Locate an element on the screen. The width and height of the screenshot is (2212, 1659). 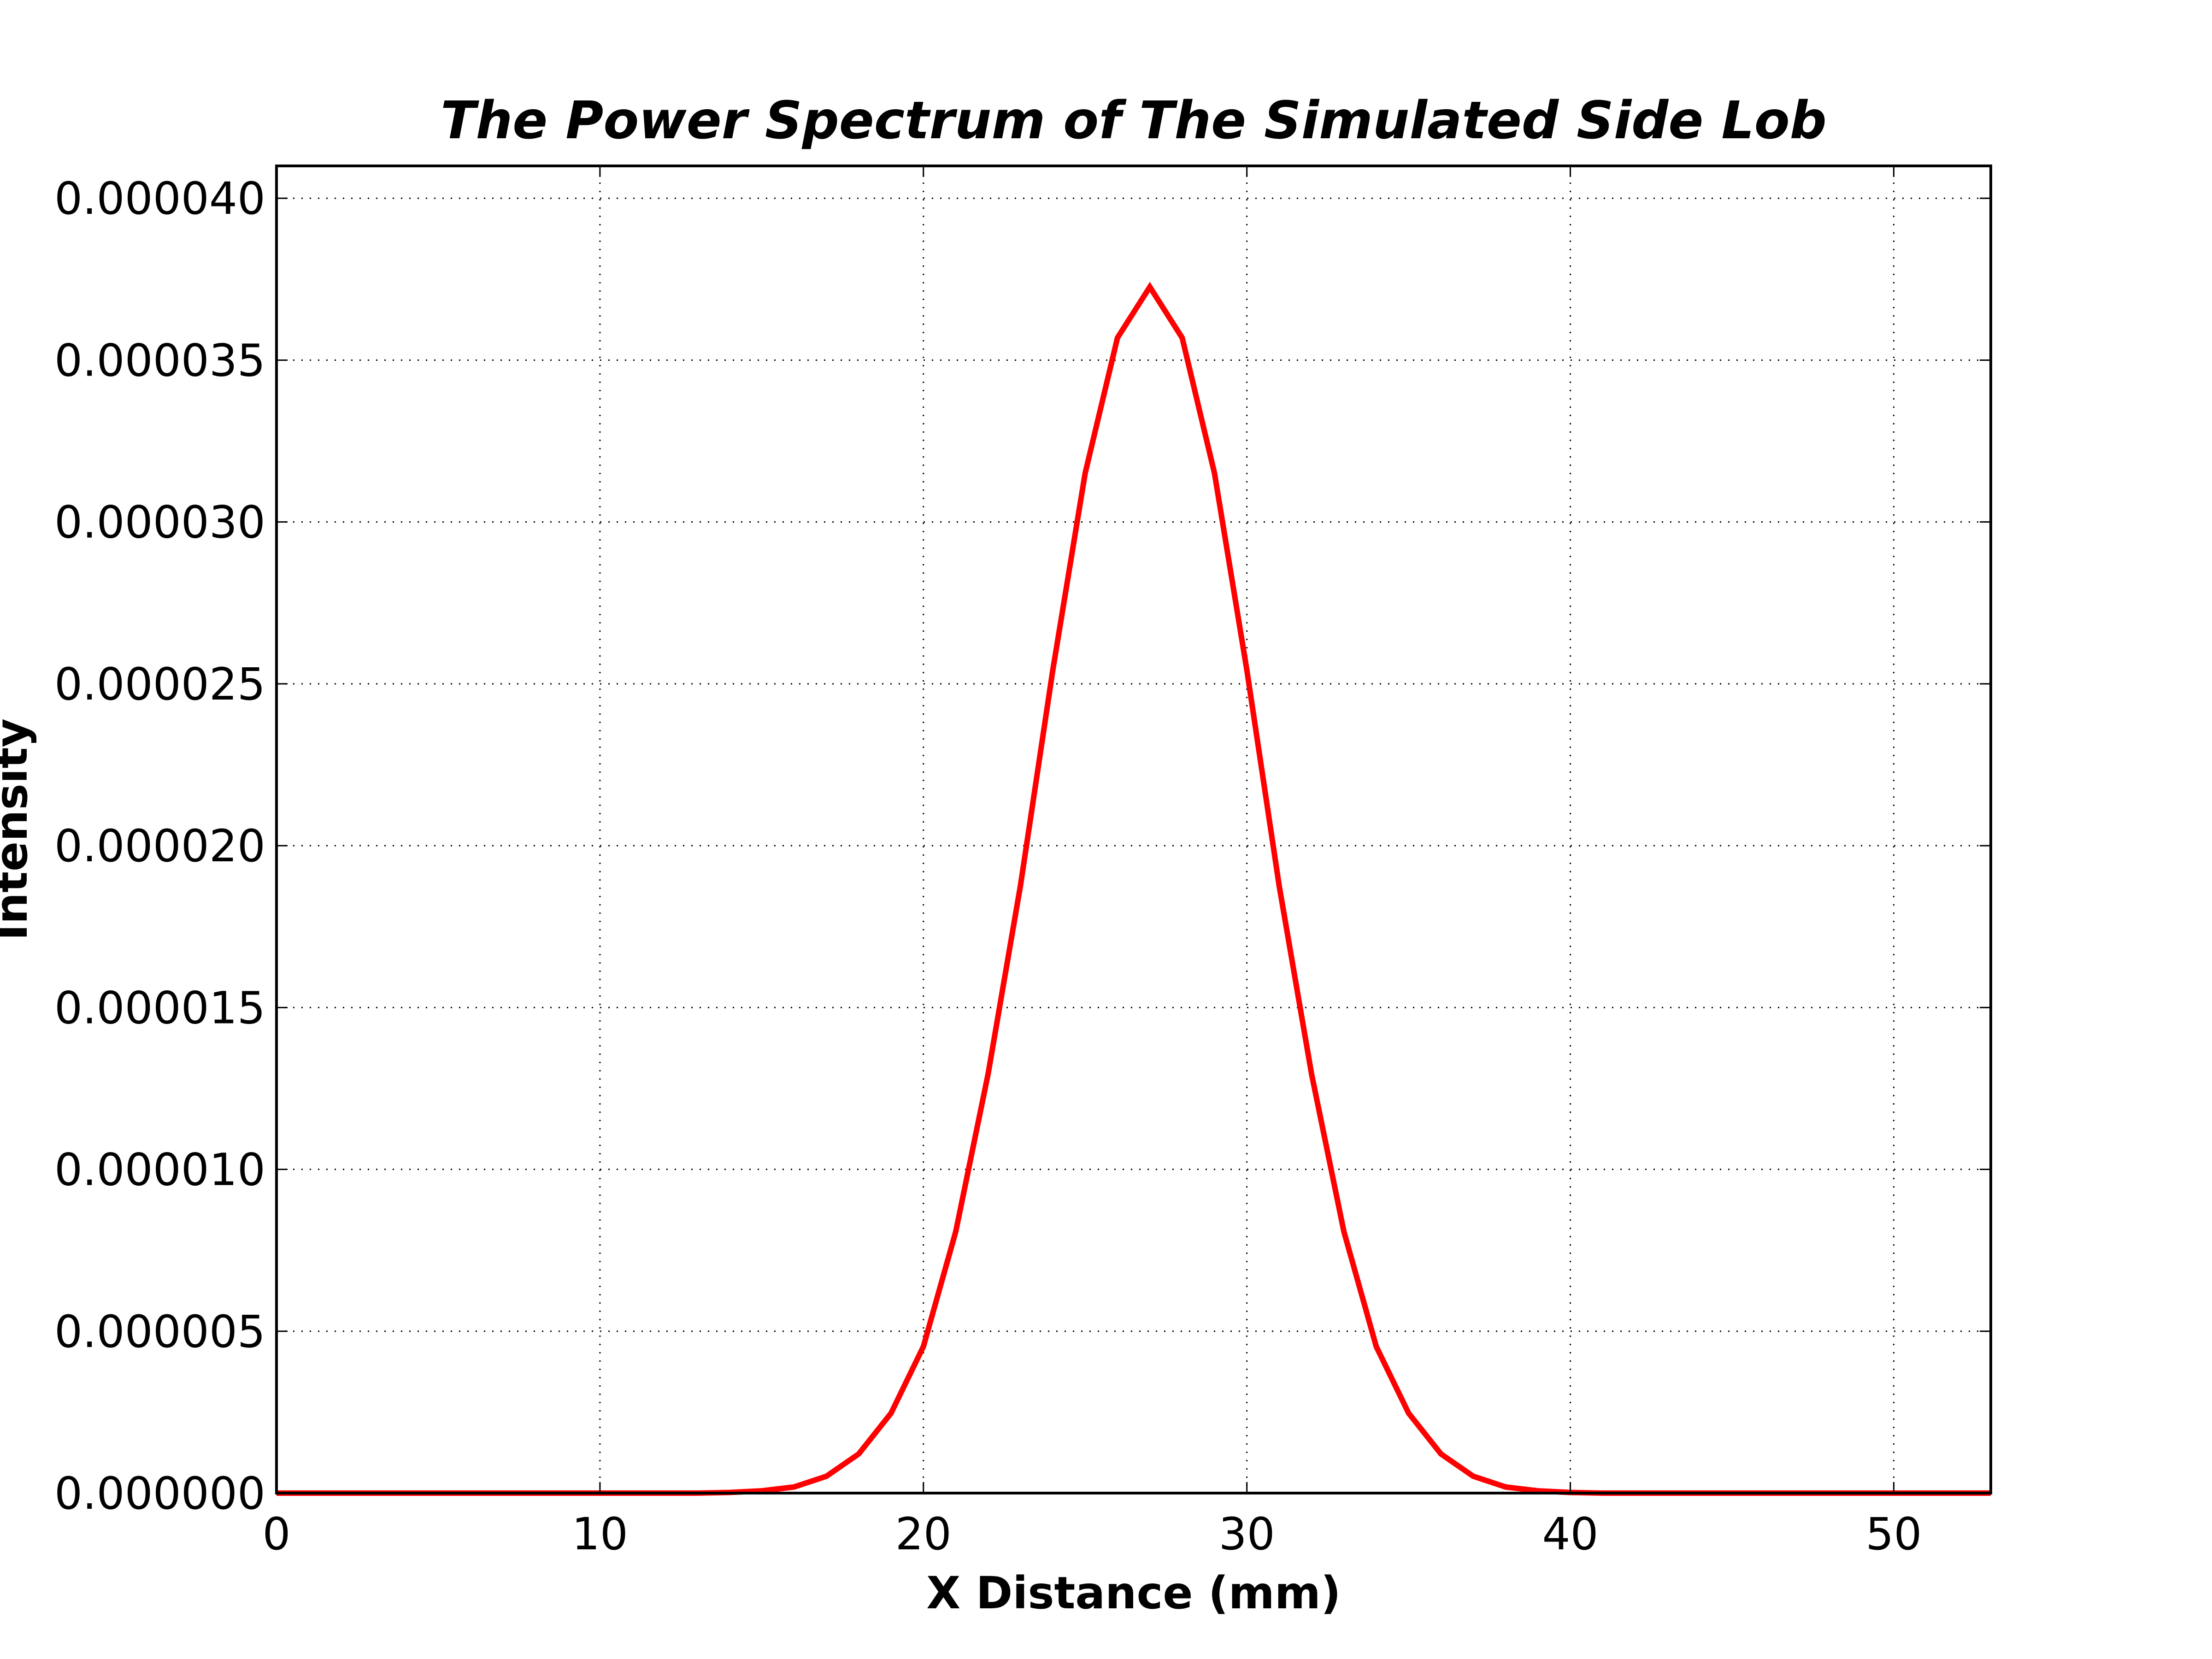
y-tick-label: 0.000040 is located at coordinates (159, 198).